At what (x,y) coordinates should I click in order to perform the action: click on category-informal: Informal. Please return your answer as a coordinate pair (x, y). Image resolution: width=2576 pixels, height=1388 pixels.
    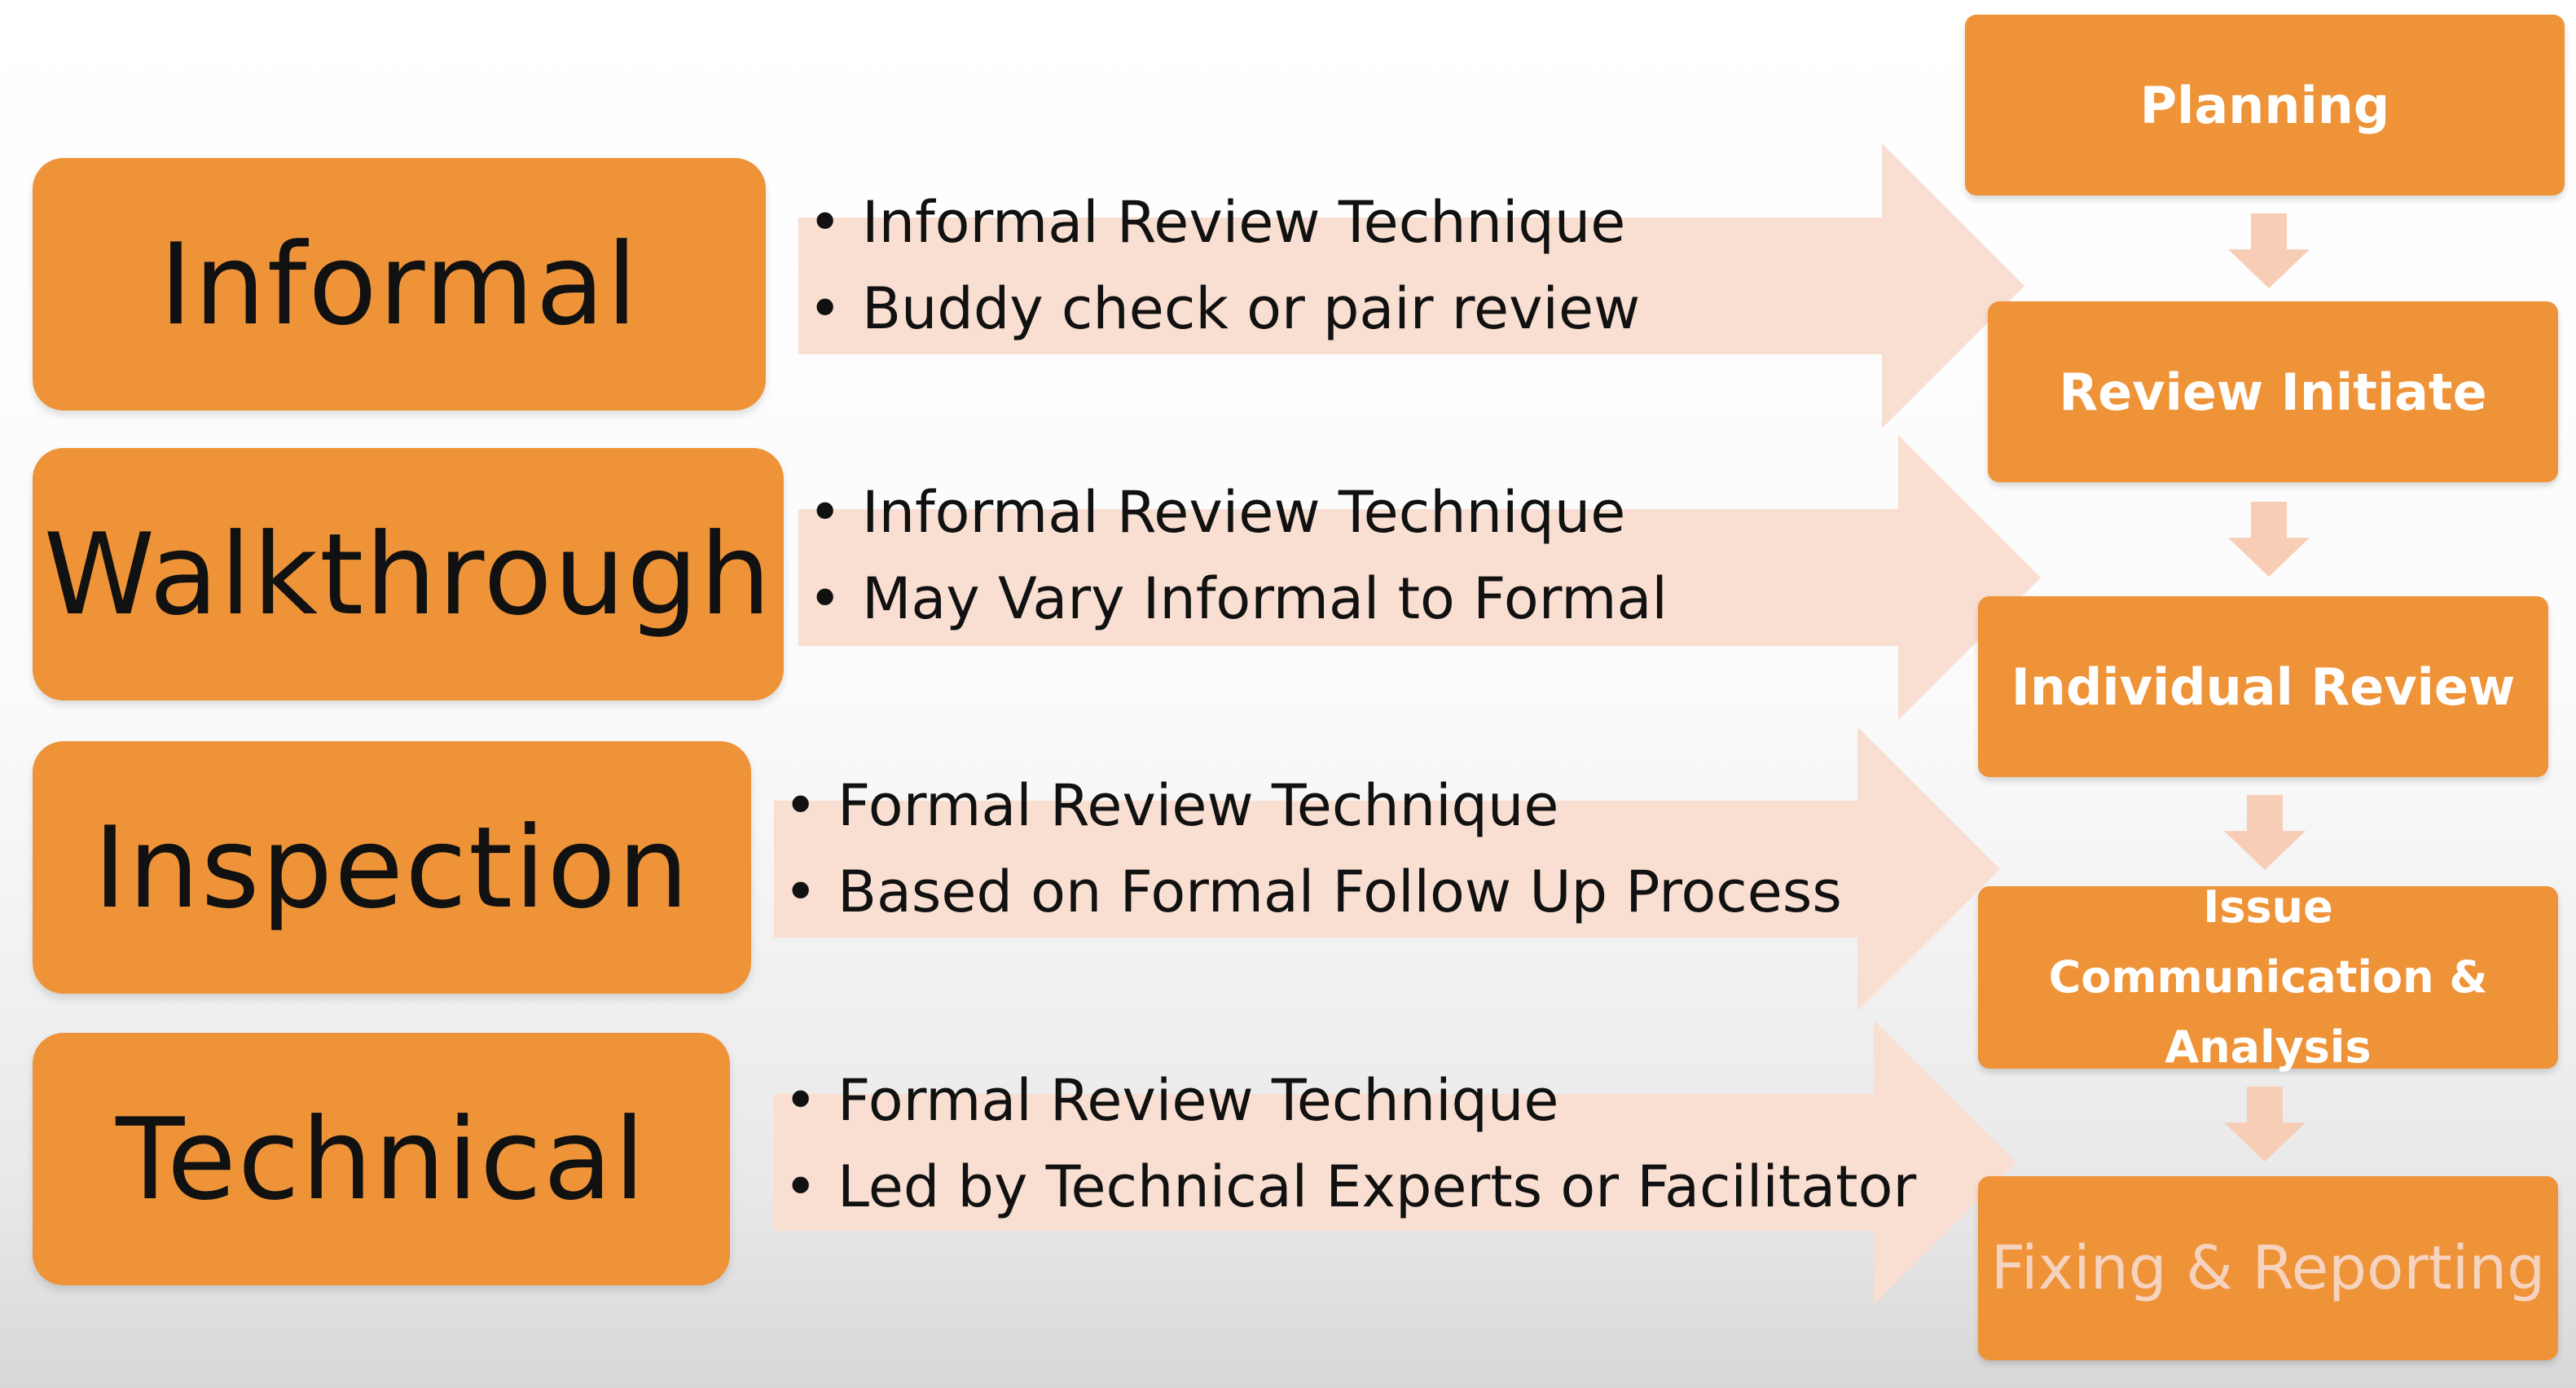
    Looking at the image, I should click on (399, 284).